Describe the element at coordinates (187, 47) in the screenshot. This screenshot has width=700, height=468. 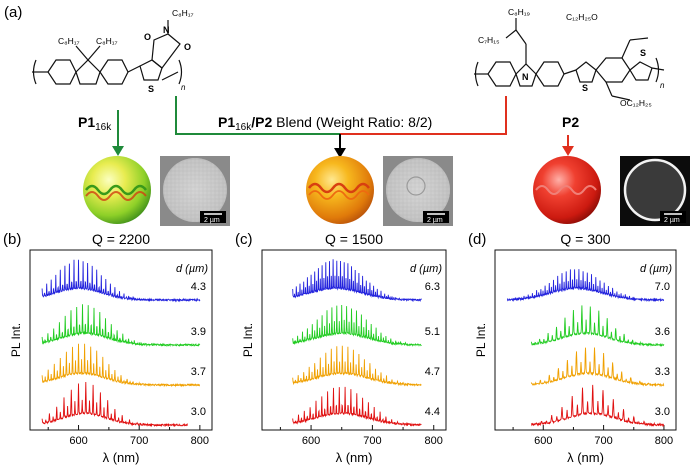
I see `p1-o2: O` at that location.